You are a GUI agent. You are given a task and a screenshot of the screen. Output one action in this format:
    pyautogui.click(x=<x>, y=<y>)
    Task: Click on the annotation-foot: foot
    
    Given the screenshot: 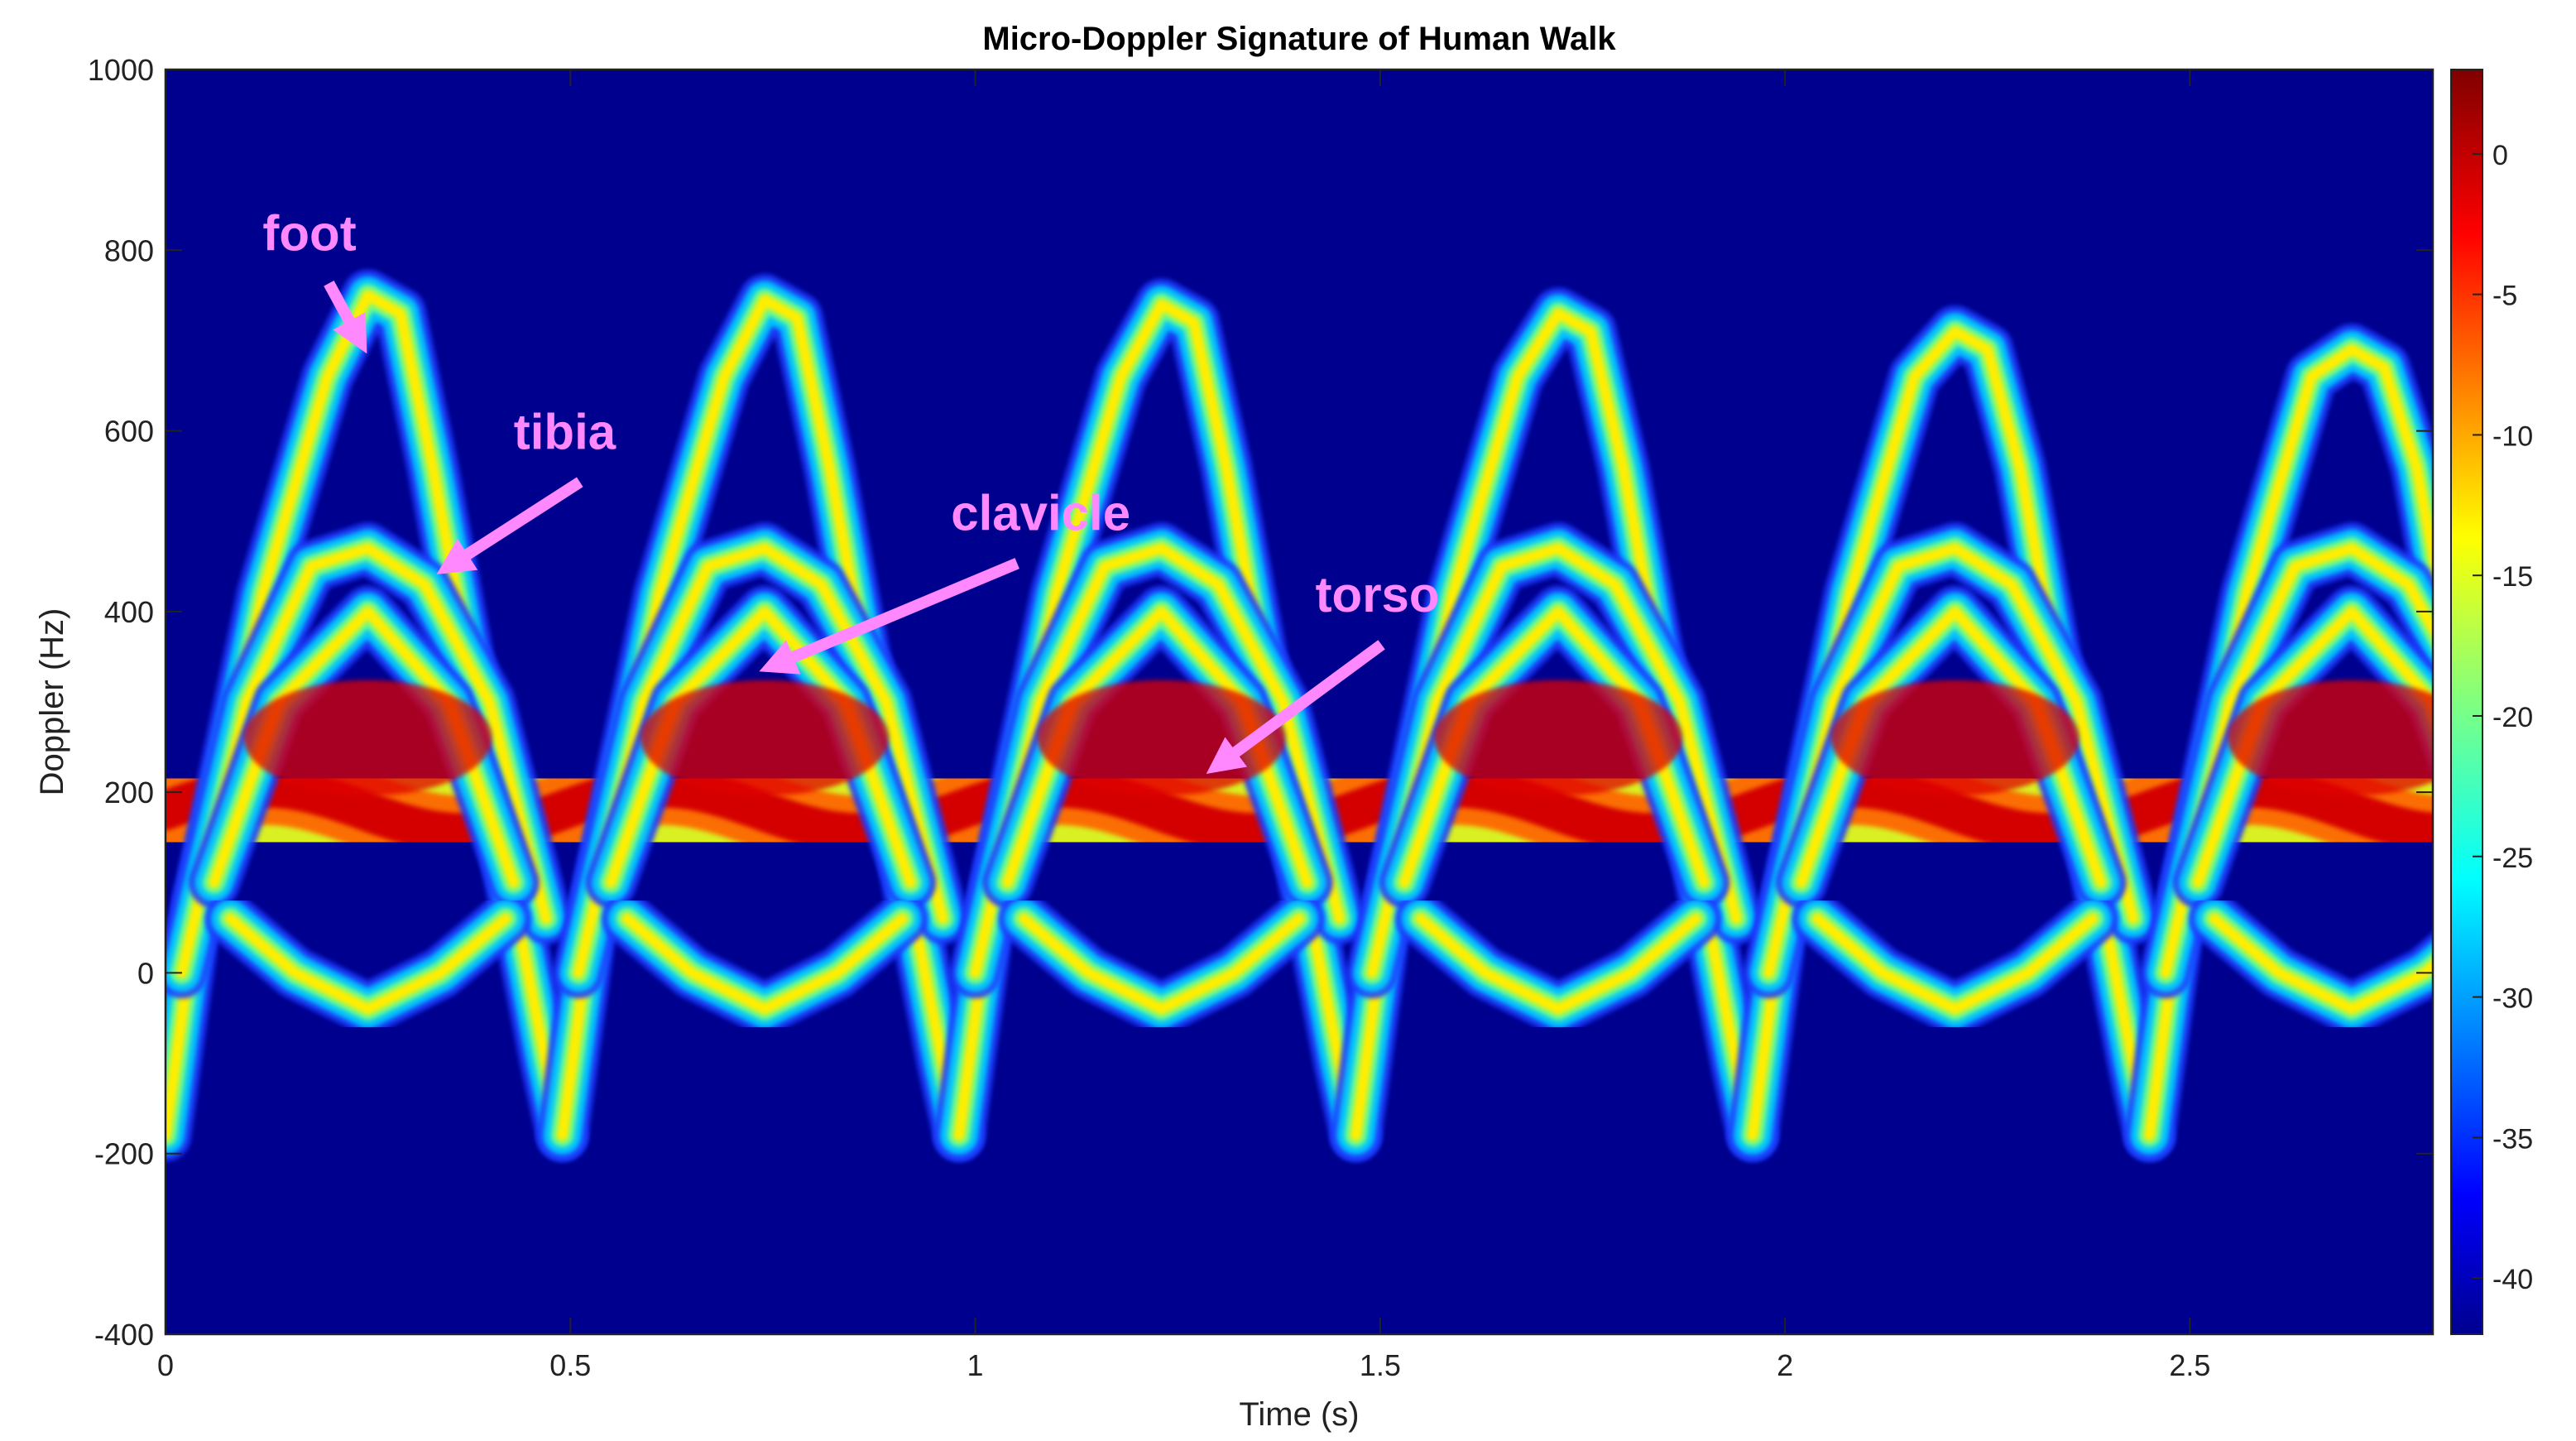 What is the action you would take?
    pyautogui.click(x=309, y=233)
    